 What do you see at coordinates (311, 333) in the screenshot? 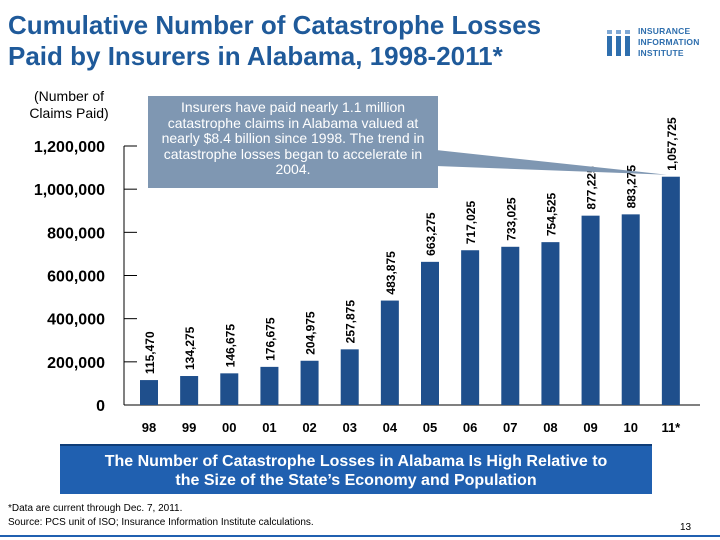
I see `data-label: 204,975` at bounding box center [311, 333].